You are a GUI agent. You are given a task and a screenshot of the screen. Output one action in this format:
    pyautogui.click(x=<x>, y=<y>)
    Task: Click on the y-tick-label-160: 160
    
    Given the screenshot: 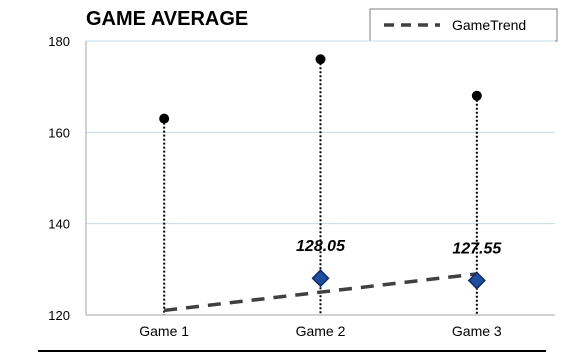 What is the action you would take?
    pyautogui.click(x=59, y=132)
    